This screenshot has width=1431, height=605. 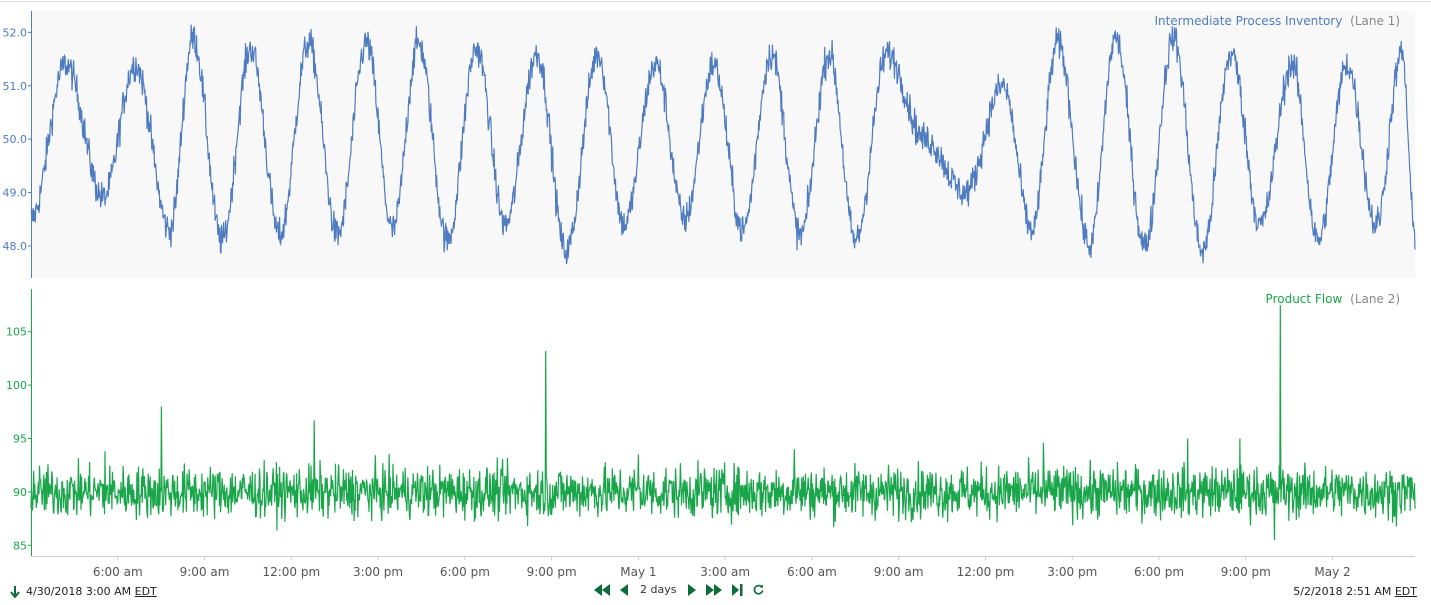 I want to click on start-time-group: 4/30/2018 3:00 AM EDT, so click(x=83, y=591).